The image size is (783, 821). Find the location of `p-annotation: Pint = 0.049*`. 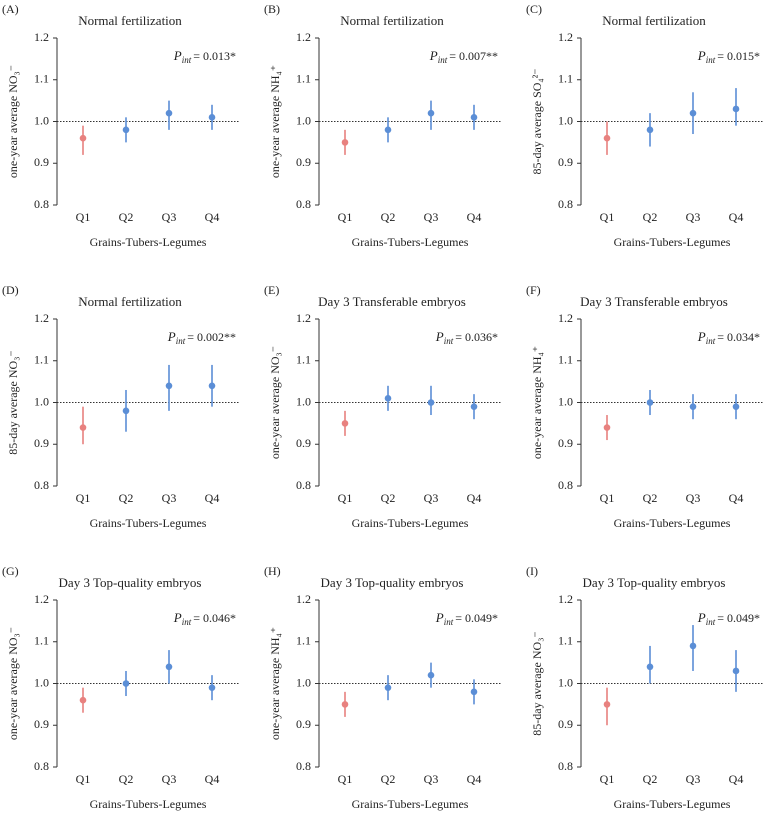

p-annotation: Pint = 0.049* is located at coordinates (466, 618).